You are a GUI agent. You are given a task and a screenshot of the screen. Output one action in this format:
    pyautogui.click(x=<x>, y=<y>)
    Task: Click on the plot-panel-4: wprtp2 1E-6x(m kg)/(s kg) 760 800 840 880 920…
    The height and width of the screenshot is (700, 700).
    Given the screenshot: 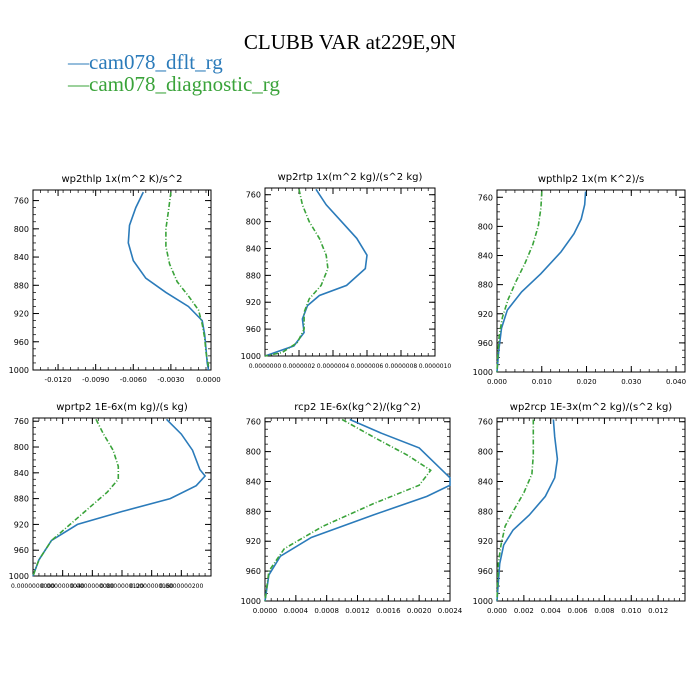 What is the action you would take?
    pyautogui.click(x=110, y=496)
    